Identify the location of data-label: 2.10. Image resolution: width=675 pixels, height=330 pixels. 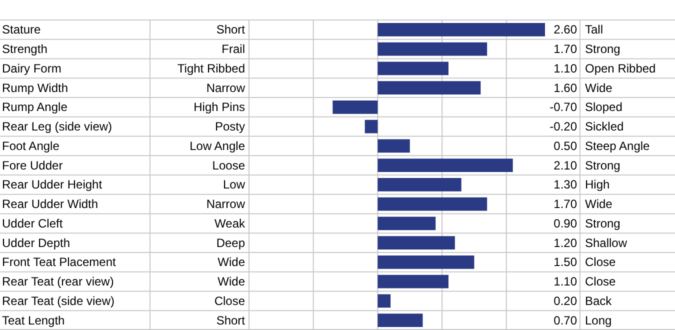
(566, 165).